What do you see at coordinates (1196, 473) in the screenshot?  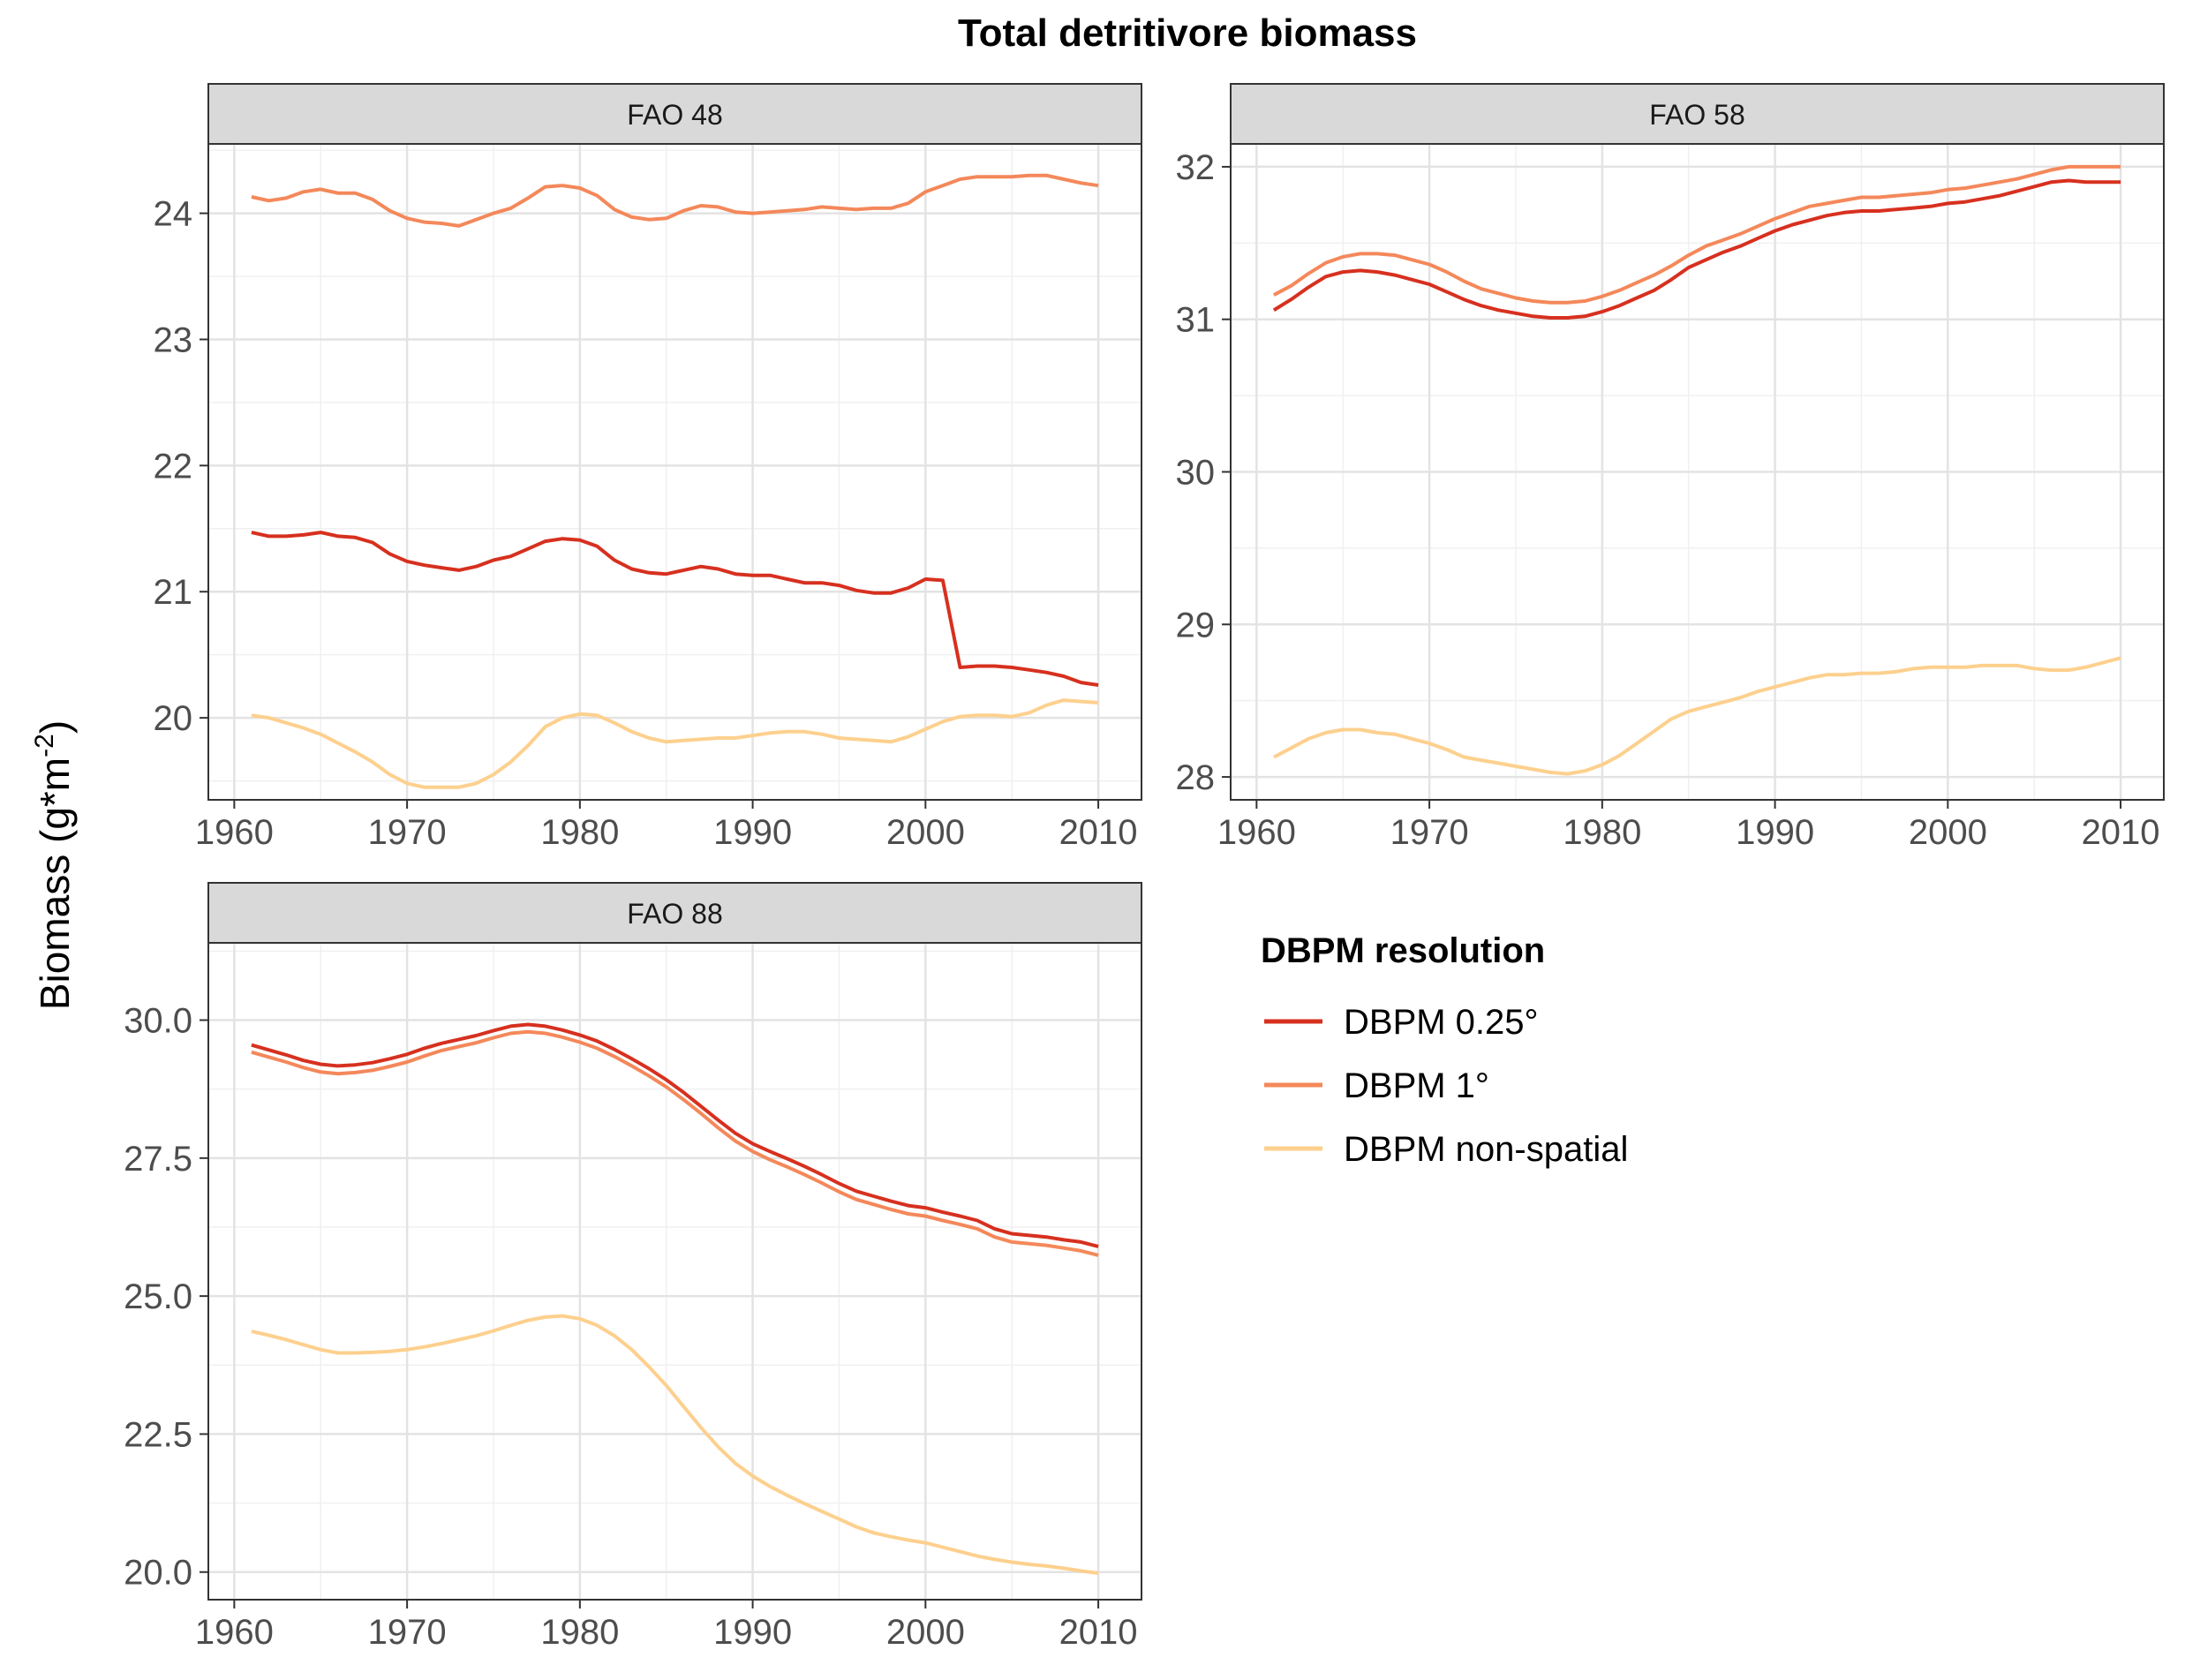 I see `y-tick-label: 30` at bounding box center [1196, 473].